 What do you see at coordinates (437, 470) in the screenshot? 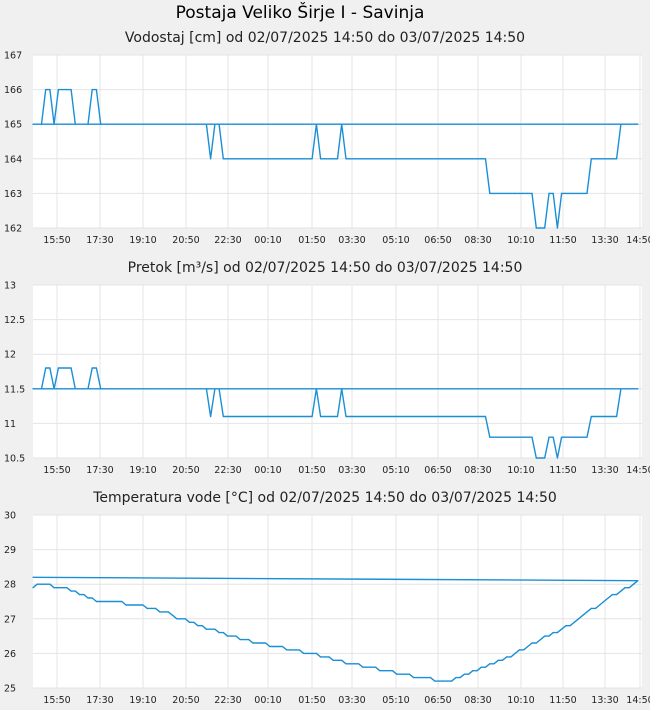
I see `x-tick-label: 06:50` at bounding box center [437, 470].